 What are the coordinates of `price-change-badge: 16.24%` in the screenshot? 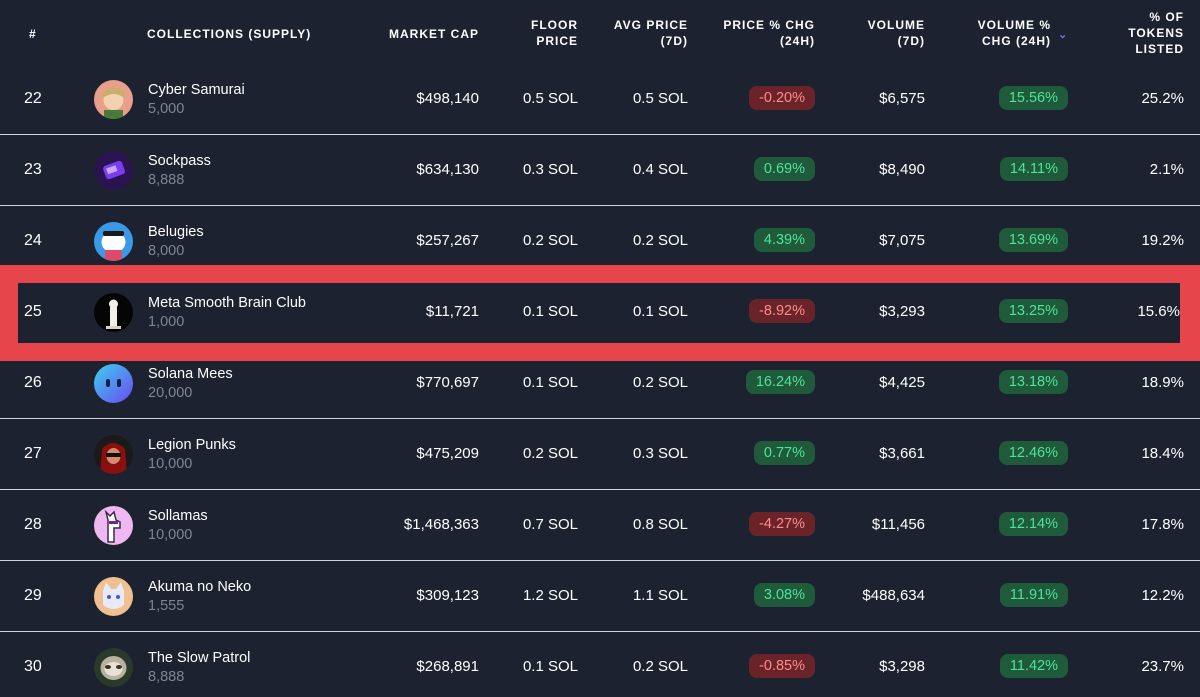 It's located at (780, 382).